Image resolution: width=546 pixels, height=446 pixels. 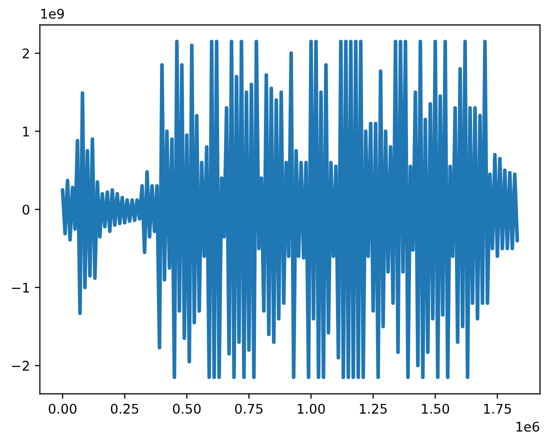 What do you see at coordinates (20, 287) in the screenshot?
I see `y-tick-label: −1` at bounding box center [20, 287].